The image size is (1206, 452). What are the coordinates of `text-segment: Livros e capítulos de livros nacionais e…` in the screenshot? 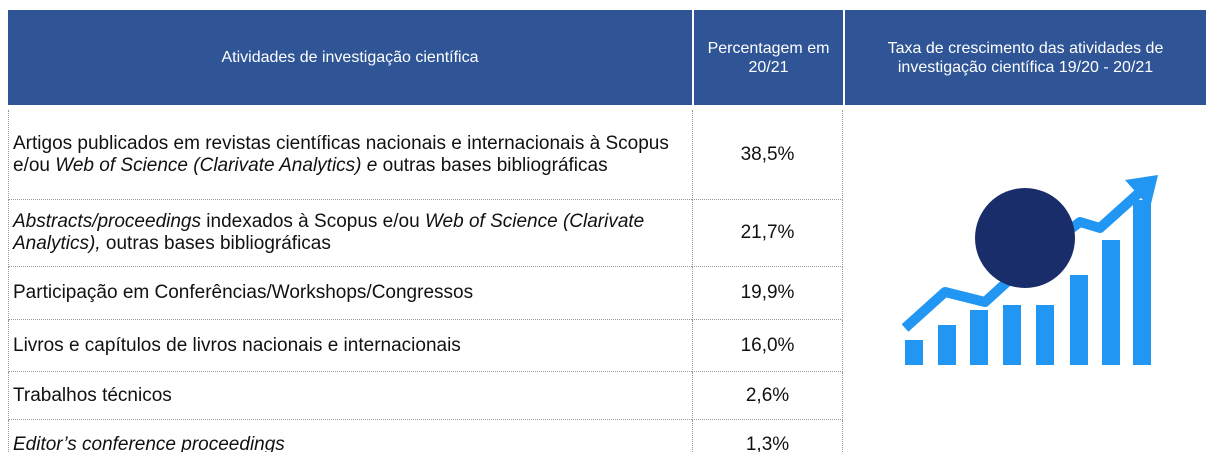 It's located at (237, 345).